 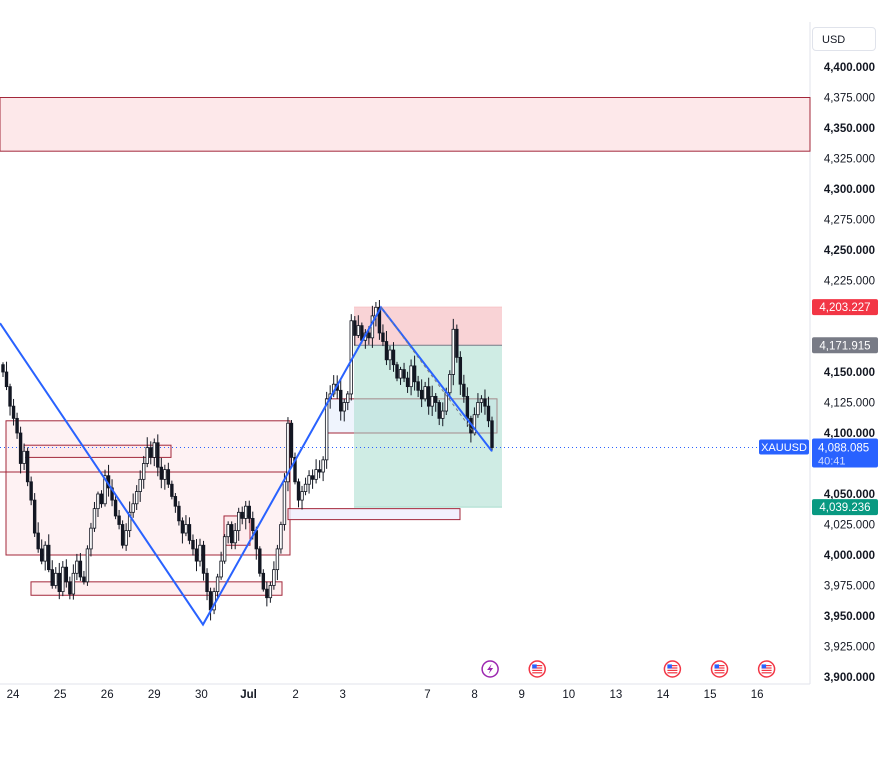 I want to click on time-tick-label: 9, so click(x=521, y=695).